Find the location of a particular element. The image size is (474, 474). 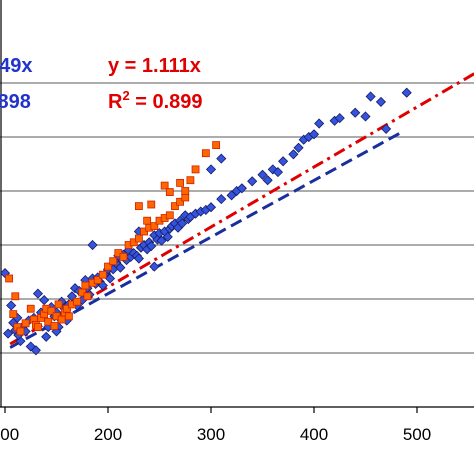

r2-symbol: R is located at coordinates (115, 102).